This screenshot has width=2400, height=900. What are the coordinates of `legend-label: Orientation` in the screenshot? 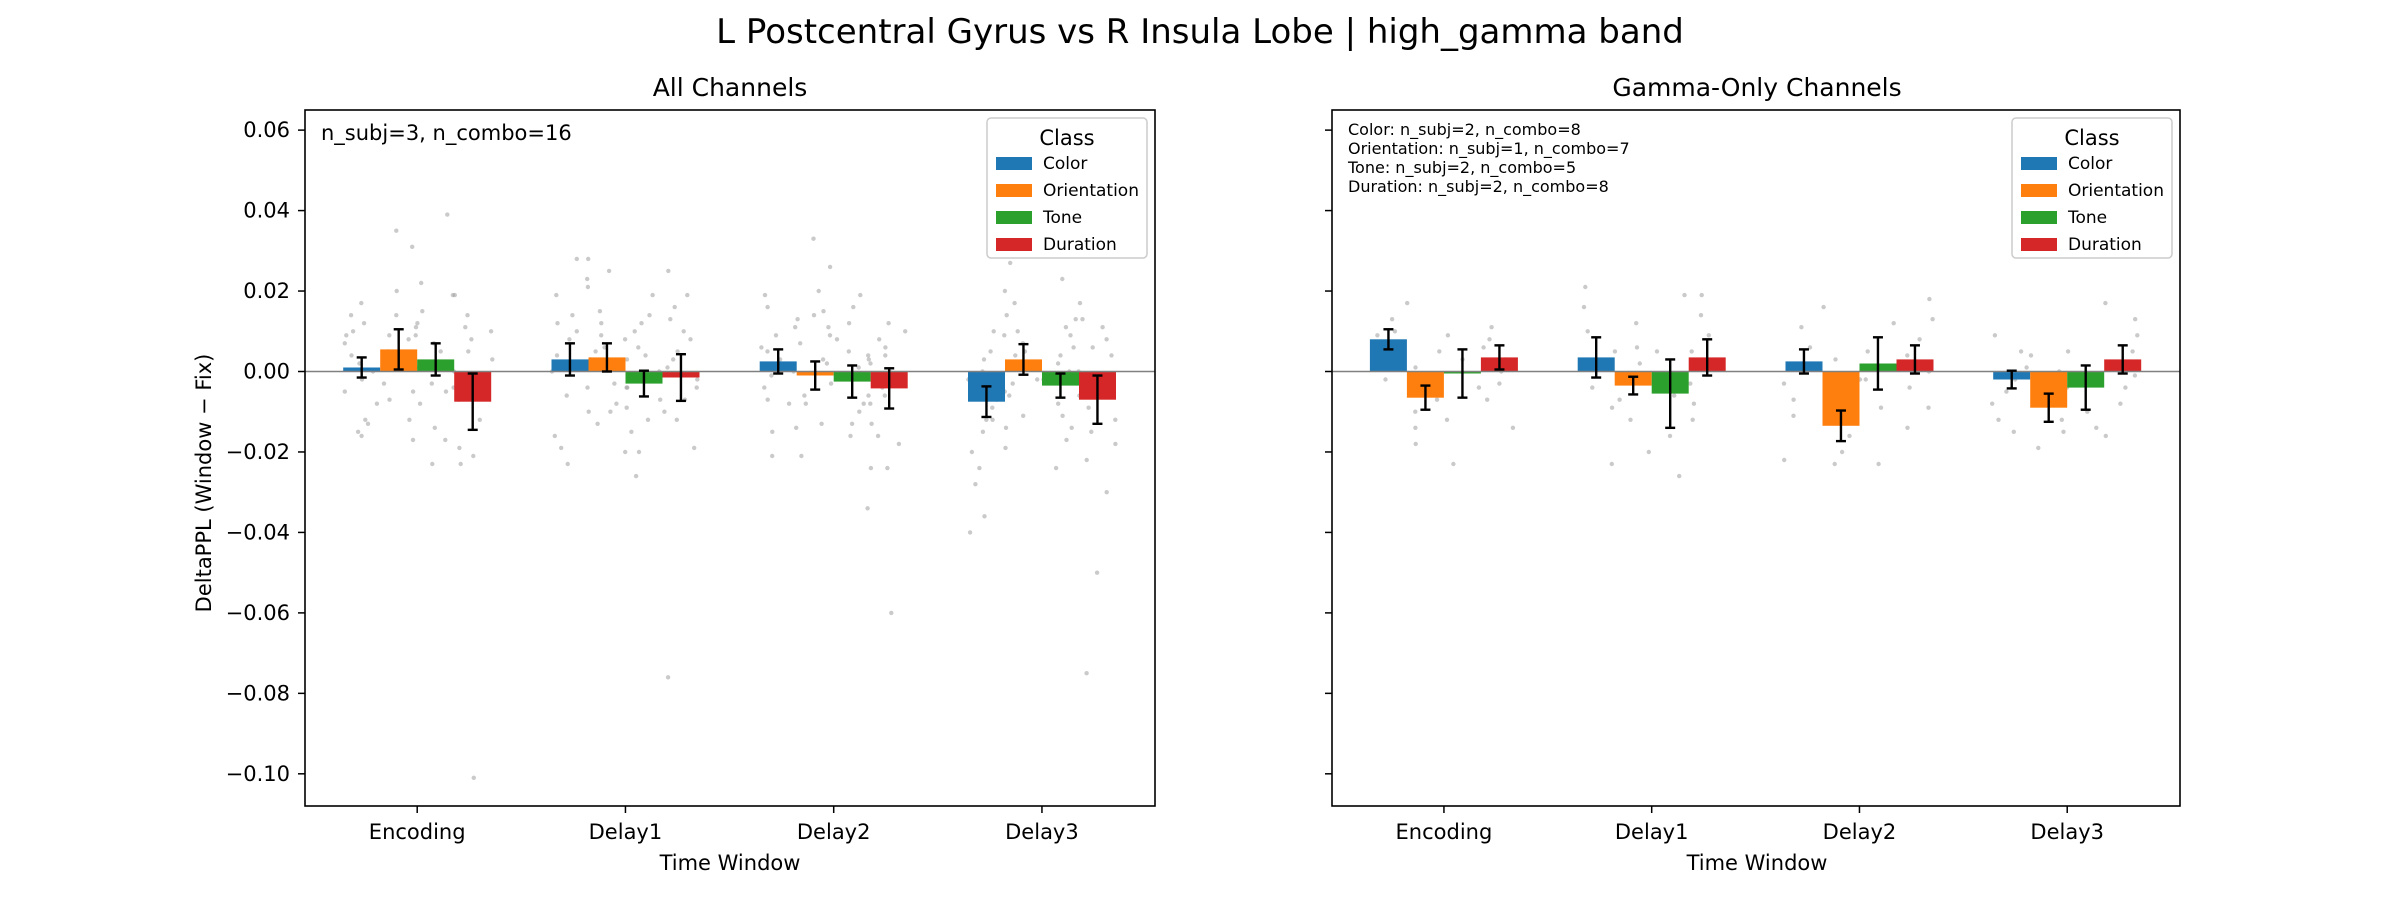 It's located at (1091, 191).